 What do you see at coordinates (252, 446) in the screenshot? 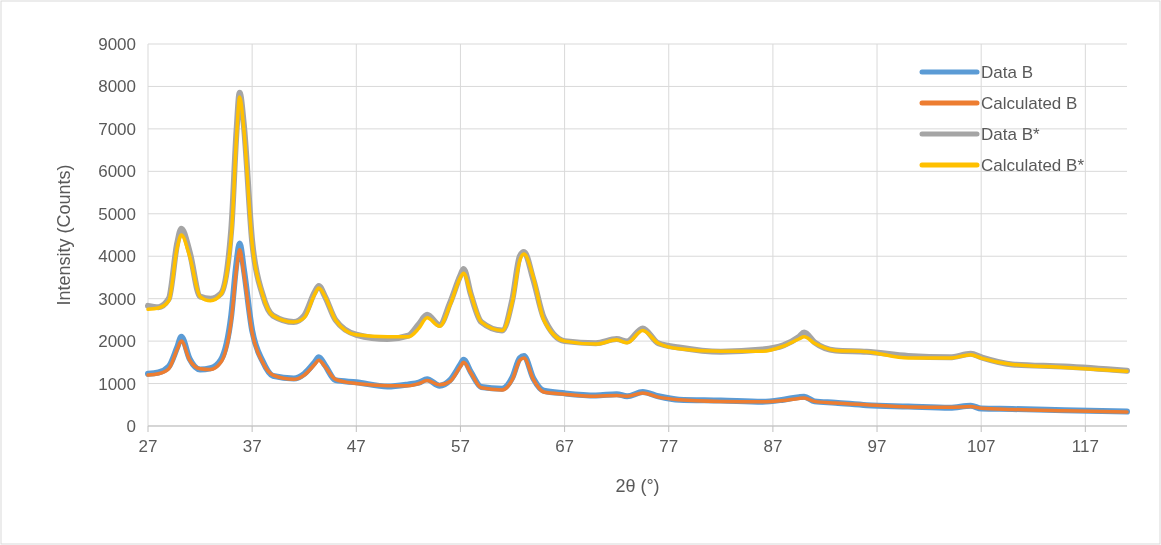
I see `x-tick-label: 37` at bounding box center [252, 446].